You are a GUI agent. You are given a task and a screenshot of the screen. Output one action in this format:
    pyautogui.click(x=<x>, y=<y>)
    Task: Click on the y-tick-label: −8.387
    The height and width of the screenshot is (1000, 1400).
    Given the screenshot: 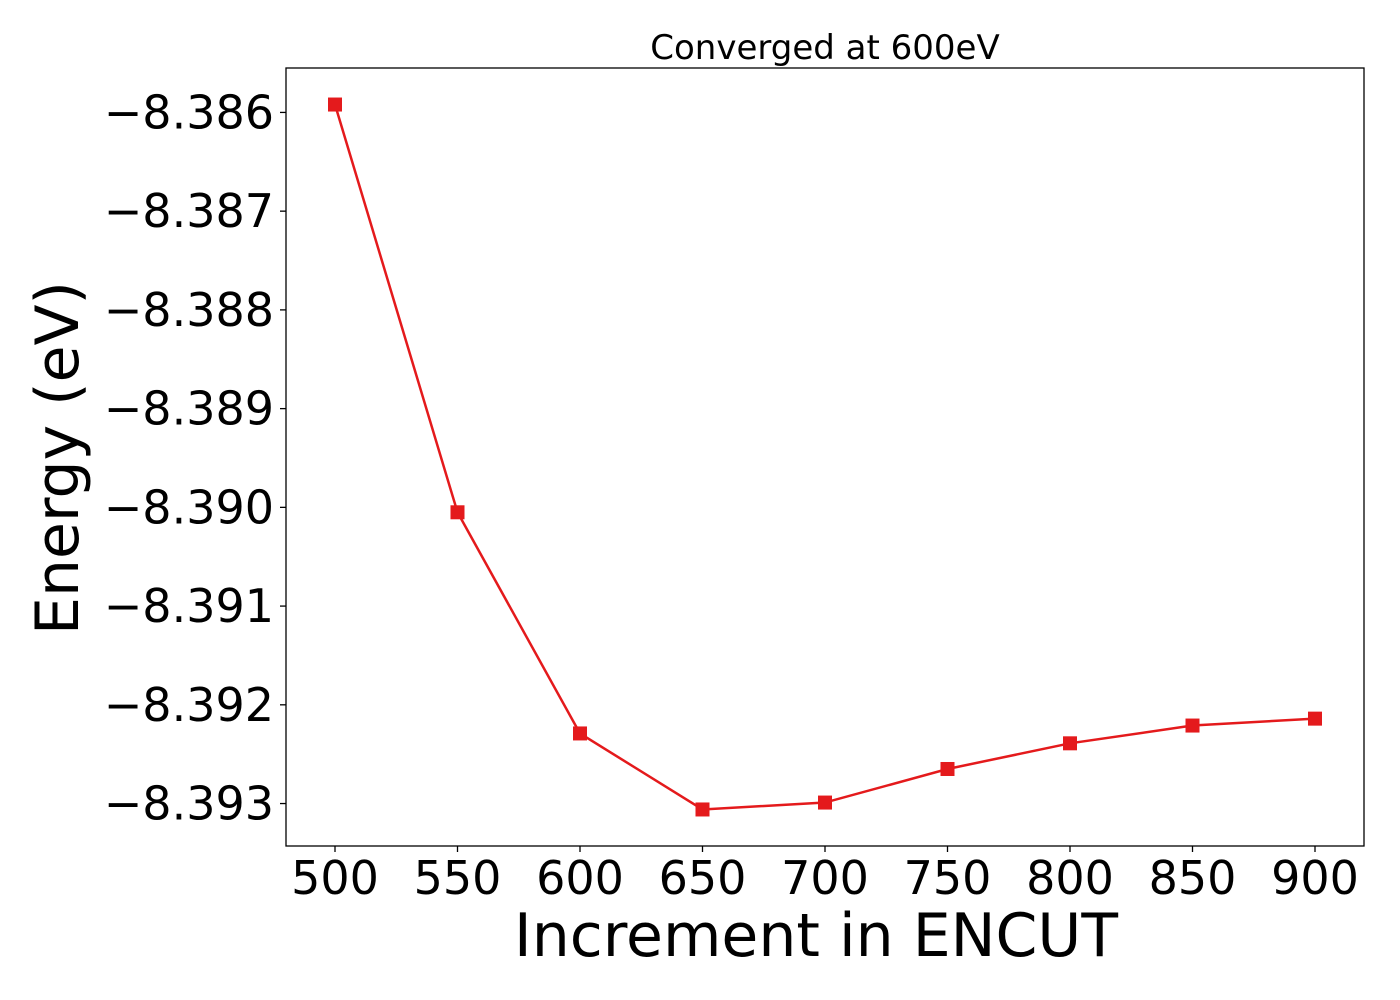 What is the action you would take?
    pyautogui.click(x=189, y=211)
    